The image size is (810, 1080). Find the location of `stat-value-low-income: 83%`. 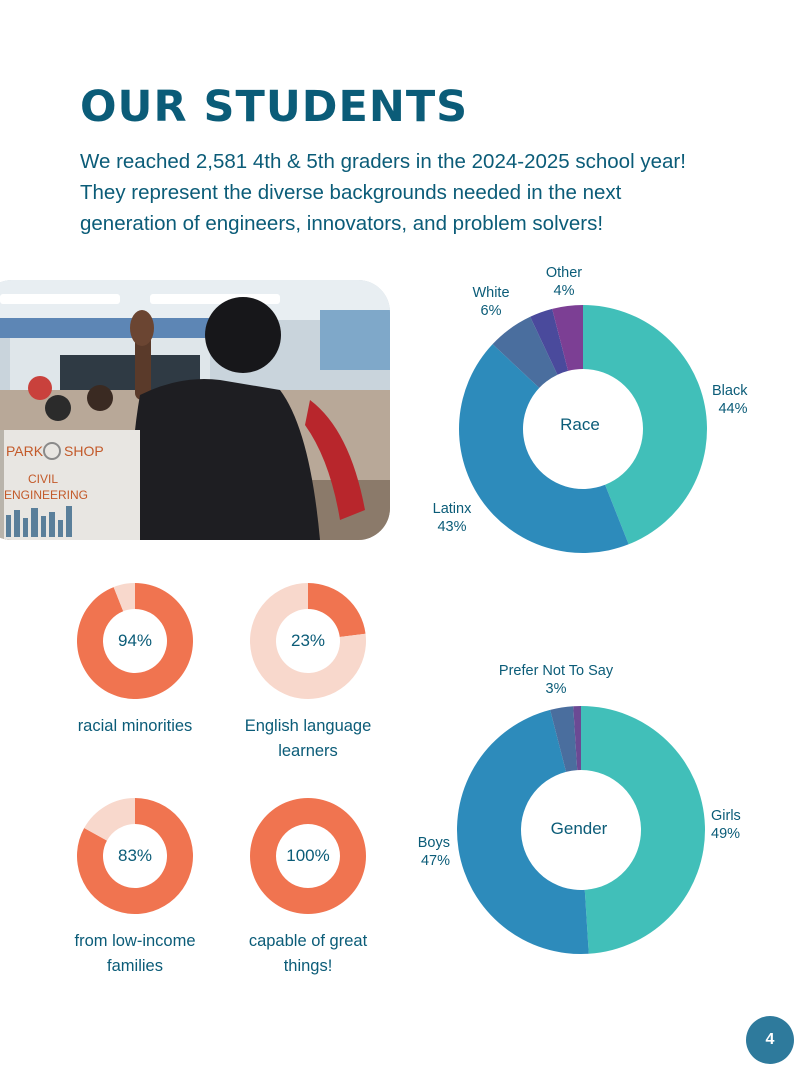

stat-value-low-income: 83% is located at coordinates (135, 855).